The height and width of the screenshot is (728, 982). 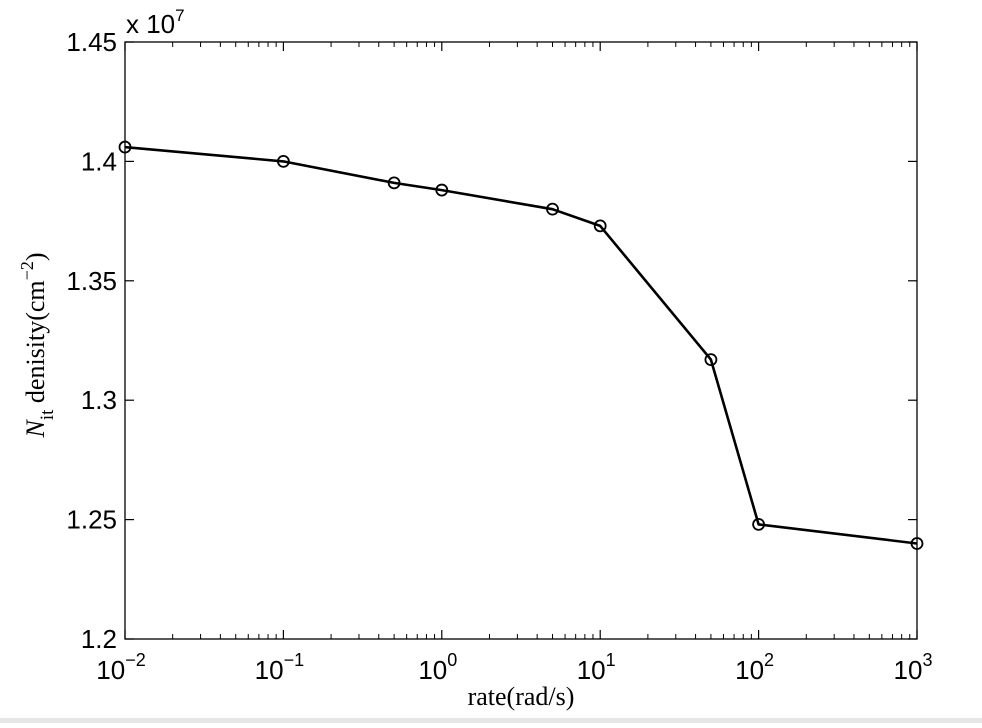 What do you see at coordinates (150, 24) in the screenshot?
I see `y-multiplier-text: x 10` at bounding box center [150, 24].